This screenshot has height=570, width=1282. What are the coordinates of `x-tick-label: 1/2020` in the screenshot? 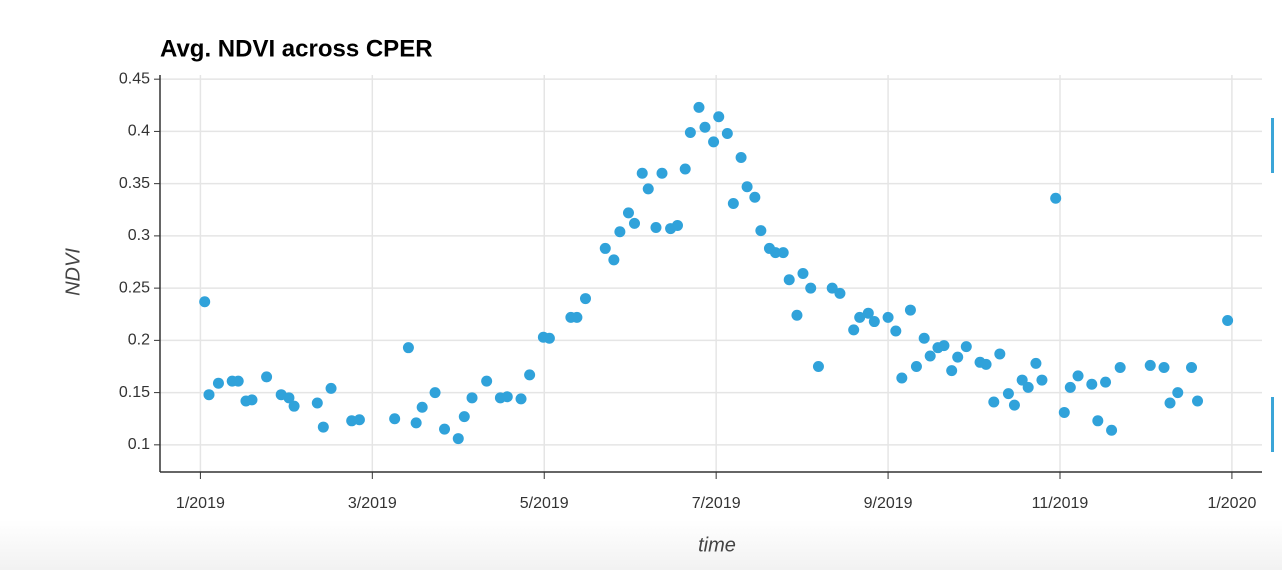 It's located at (1231, 503).